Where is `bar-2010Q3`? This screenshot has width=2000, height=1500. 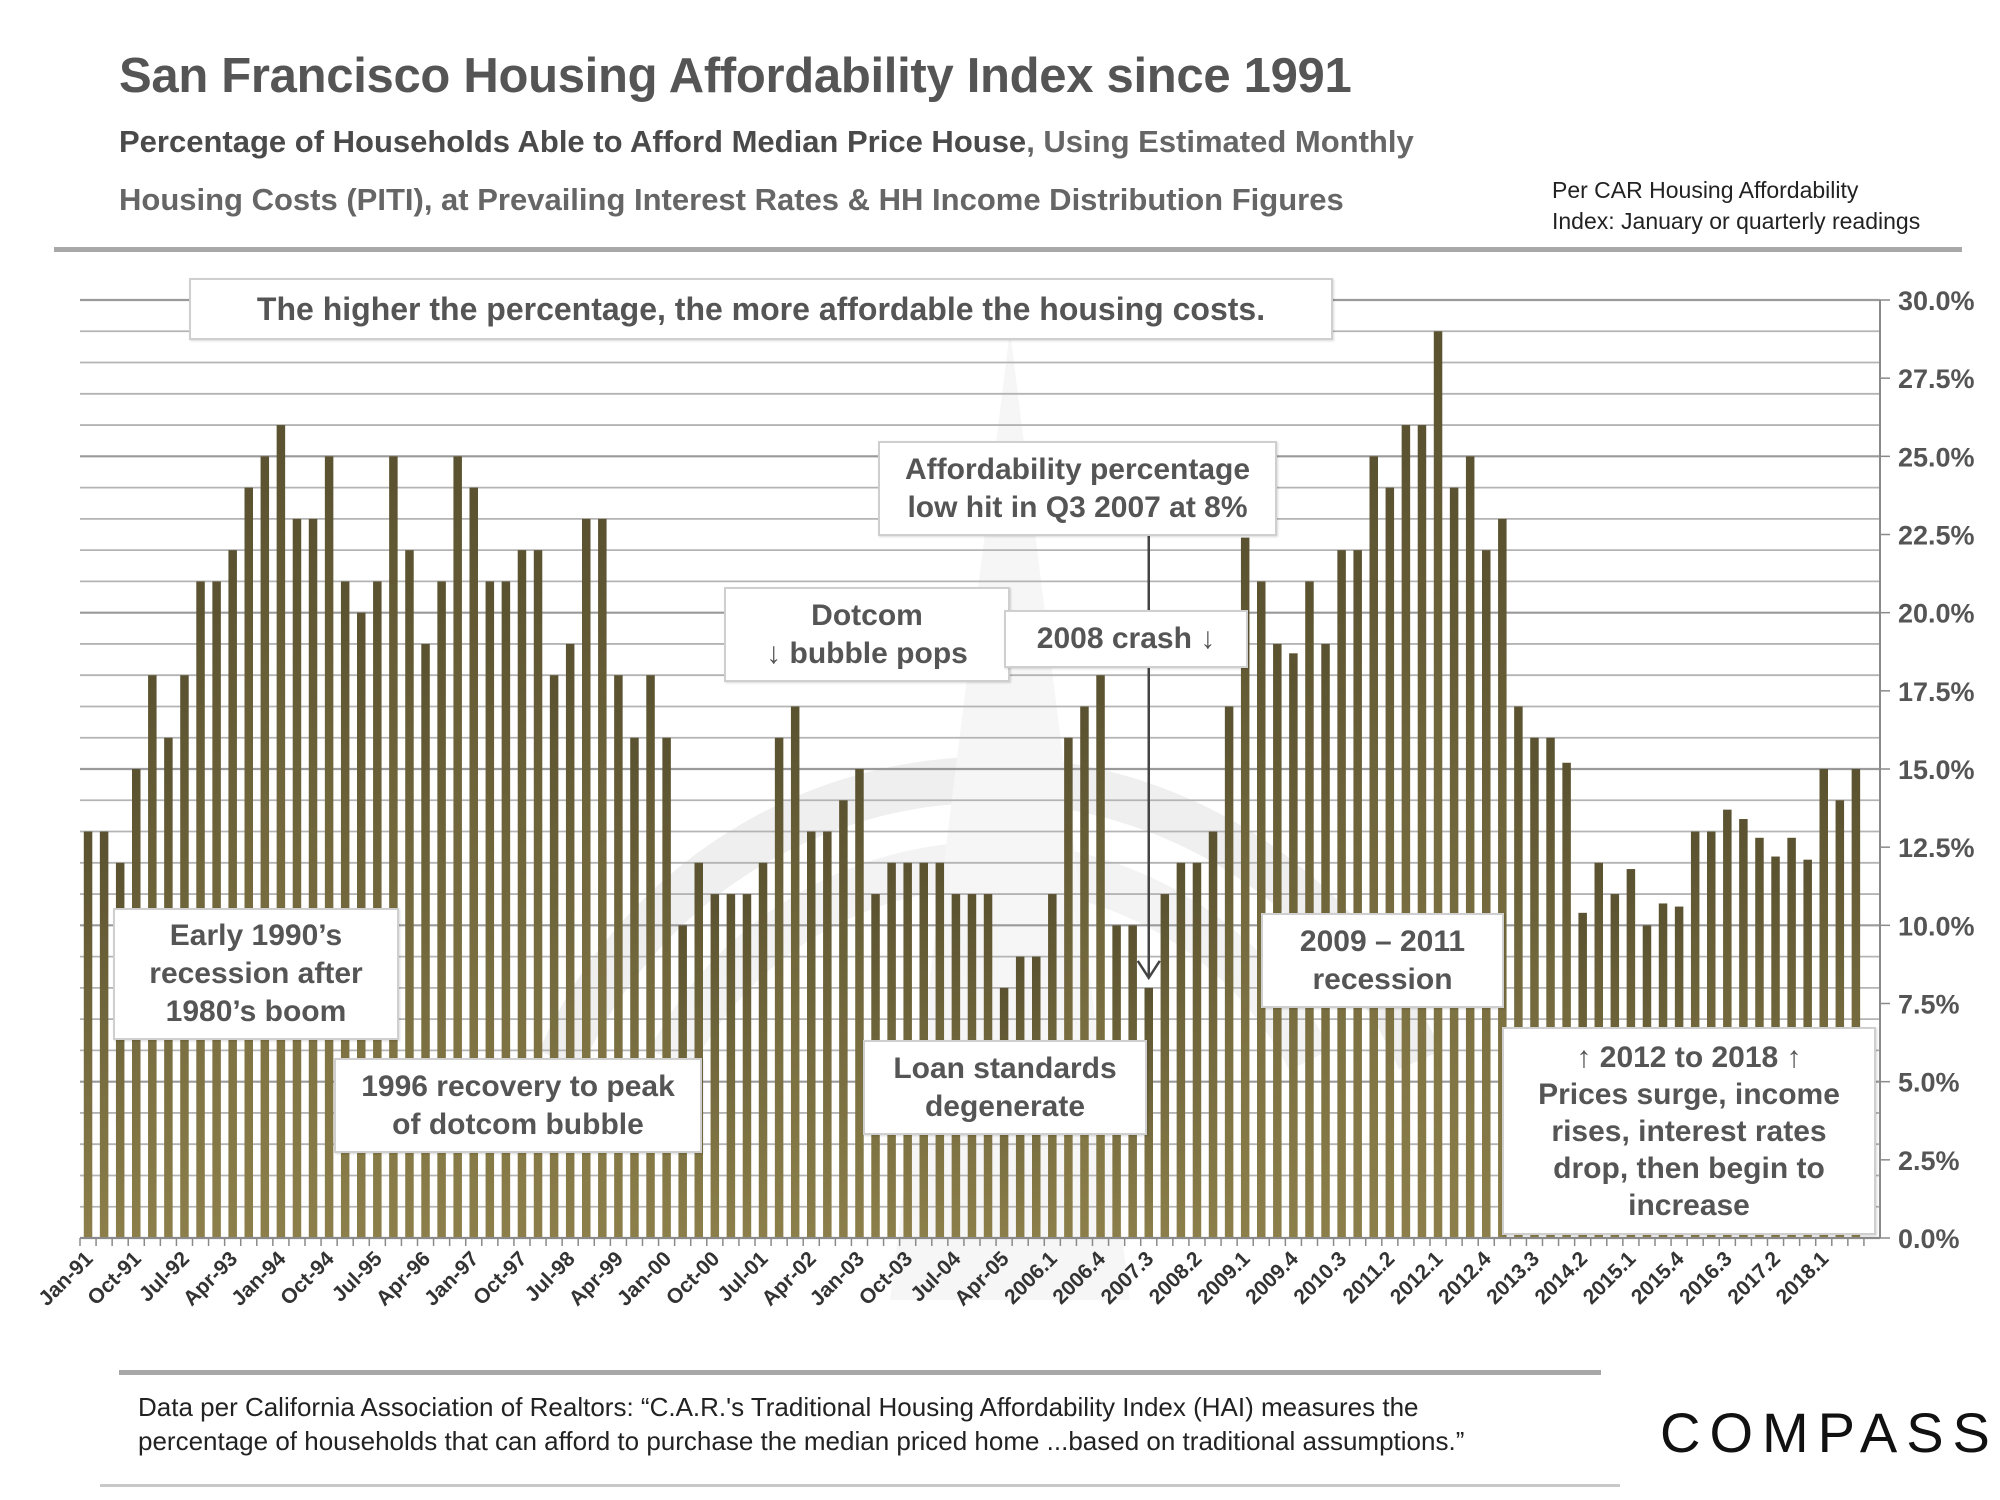 bar-2010Q3 is located at coordinates (1341, 894).